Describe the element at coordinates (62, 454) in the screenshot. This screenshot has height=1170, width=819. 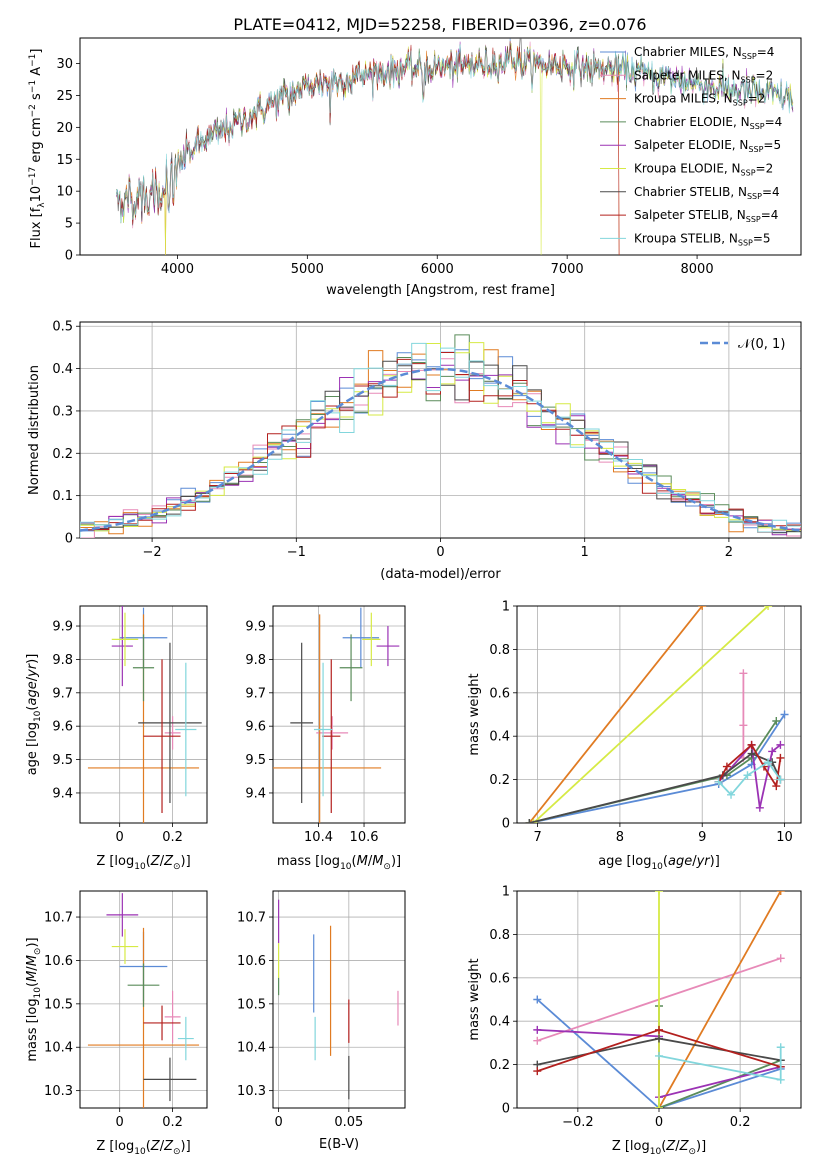
I see `residuals-ytick-label: 0.2` at that location.